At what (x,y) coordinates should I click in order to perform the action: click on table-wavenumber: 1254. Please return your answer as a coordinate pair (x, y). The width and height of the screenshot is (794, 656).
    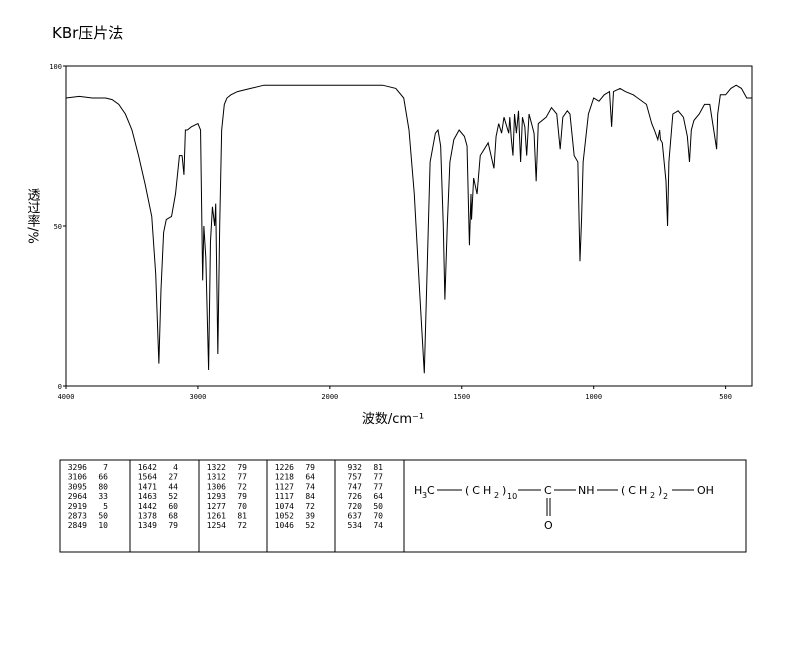
    Looking at the image, I should click on (216, 525).